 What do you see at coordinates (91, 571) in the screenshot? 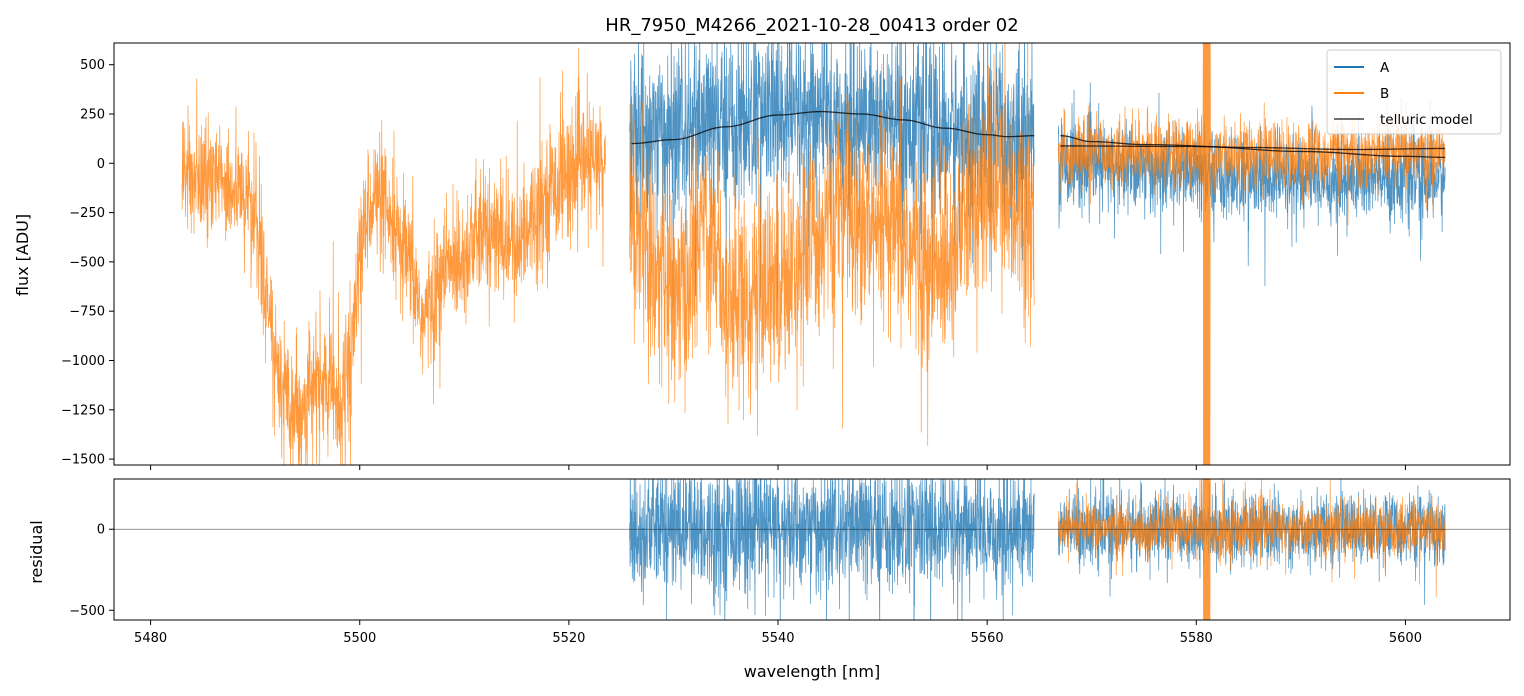
I see `bottom-y-ticks: 0 −500` at bounding box center [91, 571].